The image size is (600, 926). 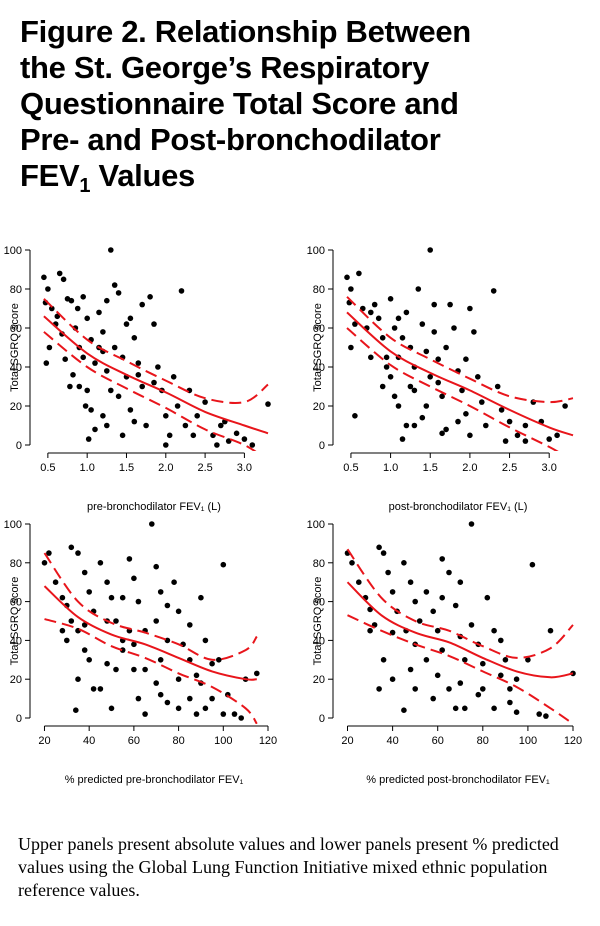 What do you see at coordinates (460, 669) in the screenshot?
I see `ci-lower-line` at bounding box center [460, 669].